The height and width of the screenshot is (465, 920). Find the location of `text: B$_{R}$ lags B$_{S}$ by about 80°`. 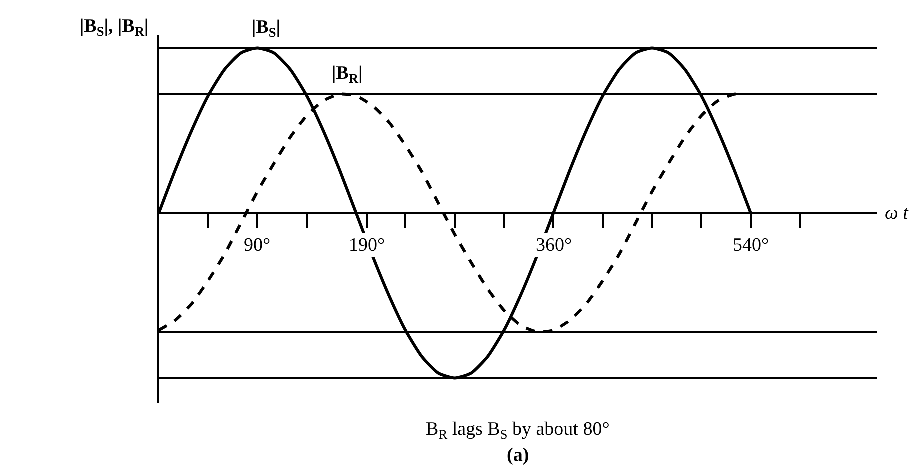

text: B$_{R}$ lags B$_{S}$ by about 80° is located at coordinates (518, 430).